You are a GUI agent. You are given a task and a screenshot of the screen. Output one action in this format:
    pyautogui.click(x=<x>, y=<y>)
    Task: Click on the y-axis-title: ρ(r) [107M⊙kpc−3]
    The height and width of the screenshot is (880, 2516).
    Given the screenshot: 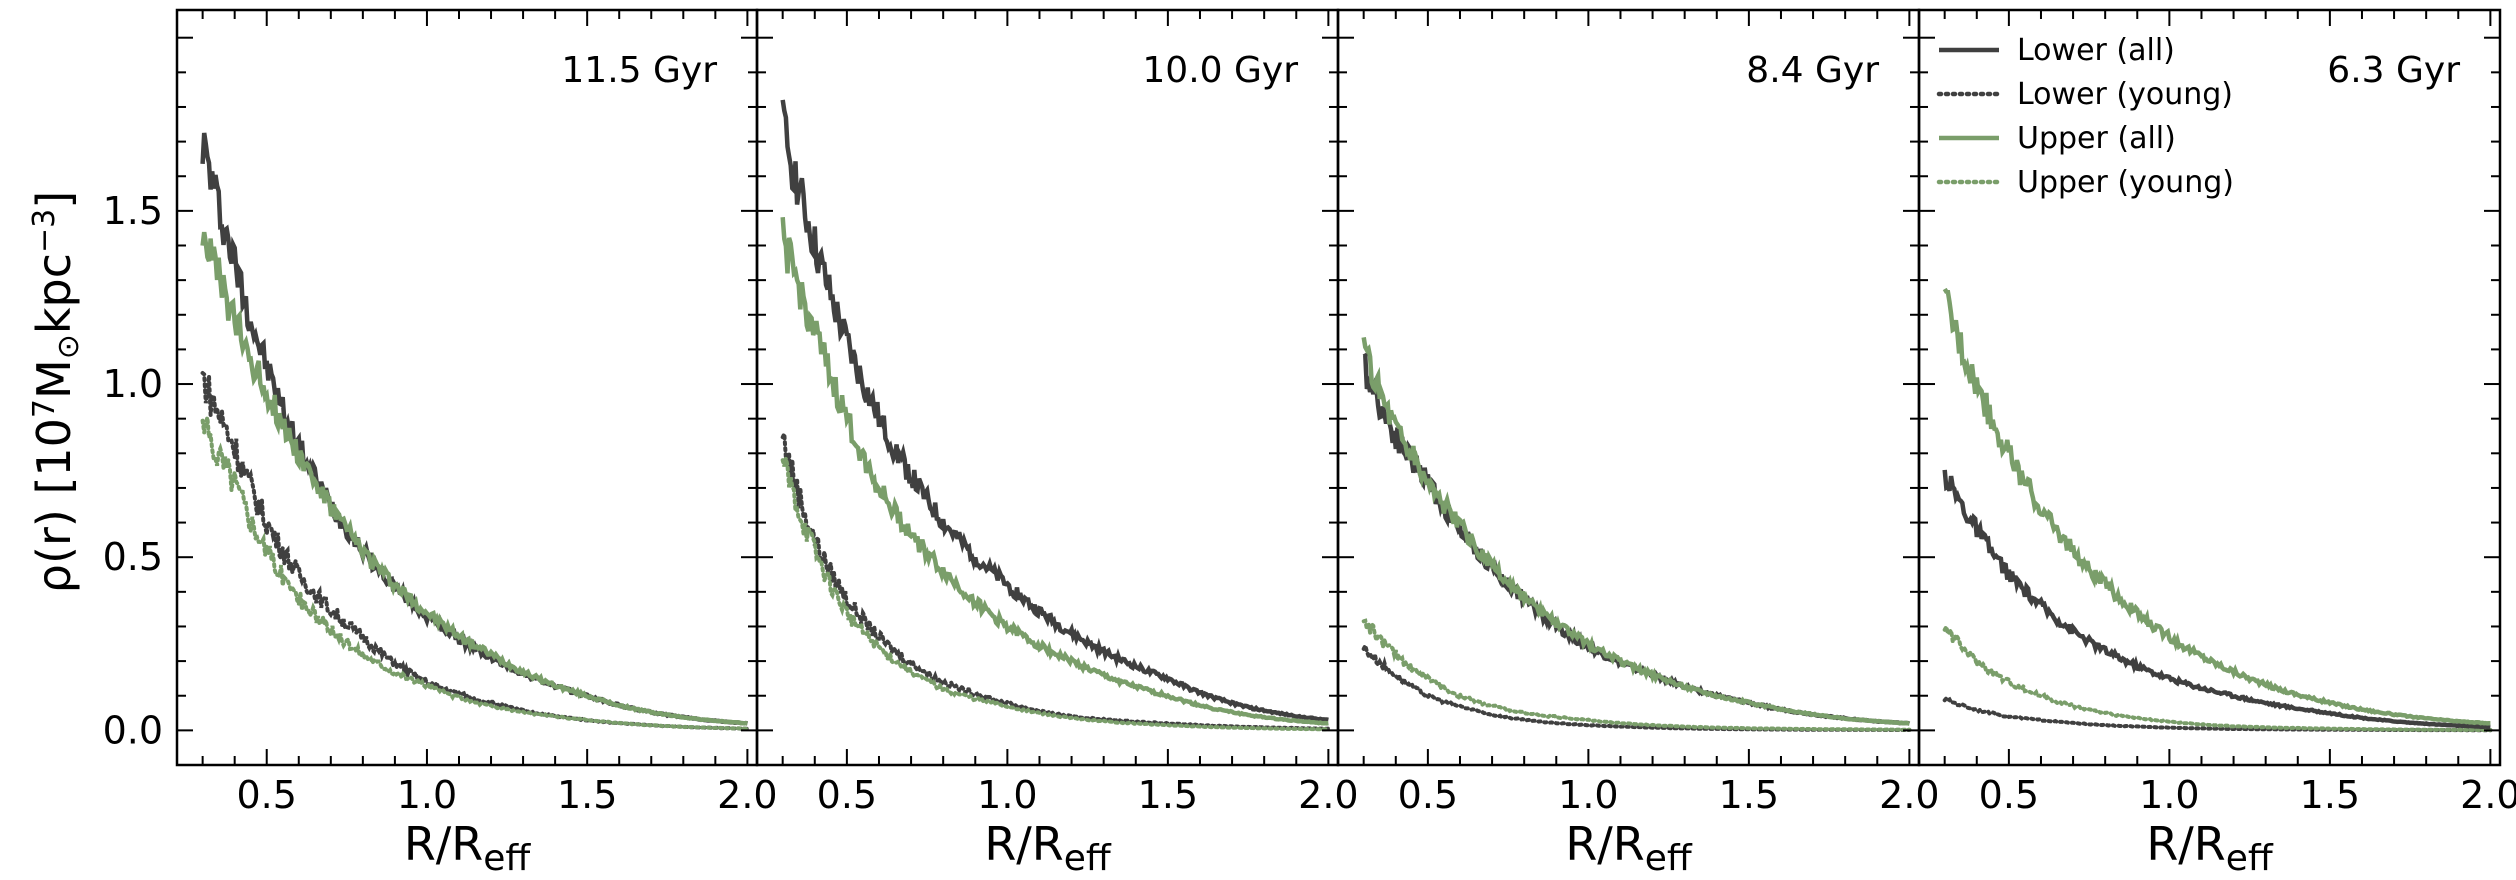 What is the action you would take?
    pyautogui.click(x=56, y=392)
    